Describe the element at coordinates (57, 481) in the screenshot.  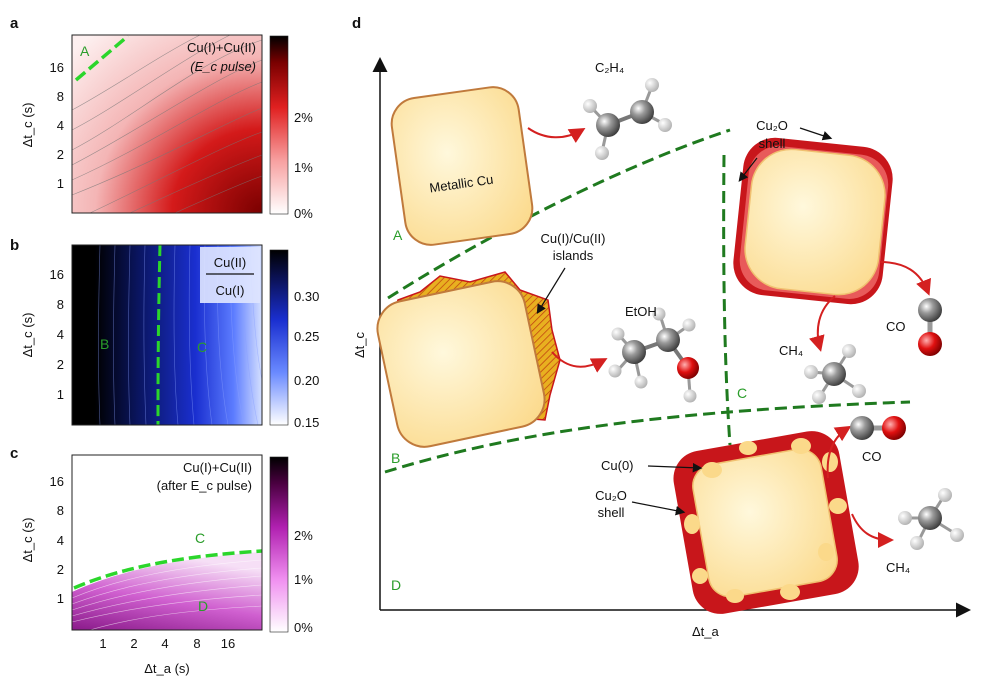
I see `panel-c-ytick-0: 16` at that location.